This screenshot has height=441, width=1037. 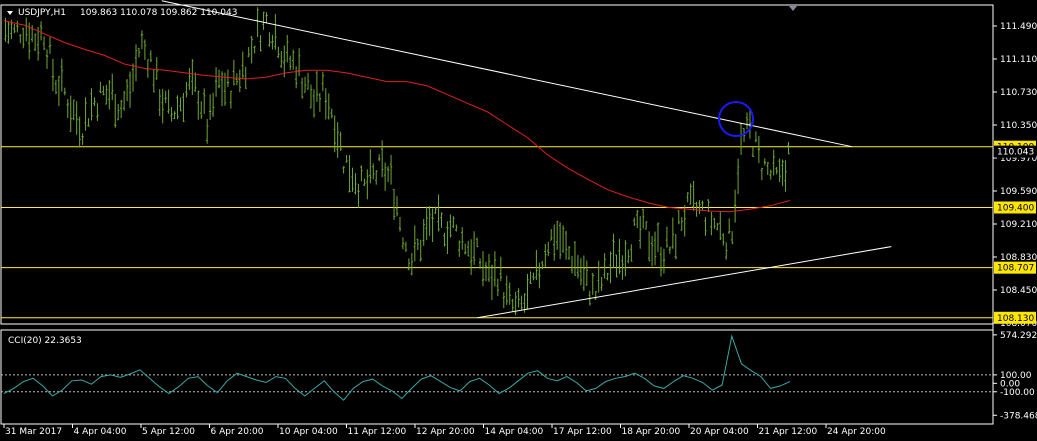 I want to click on cci-tick-label: 0.00, so click(x=1010, y=384).